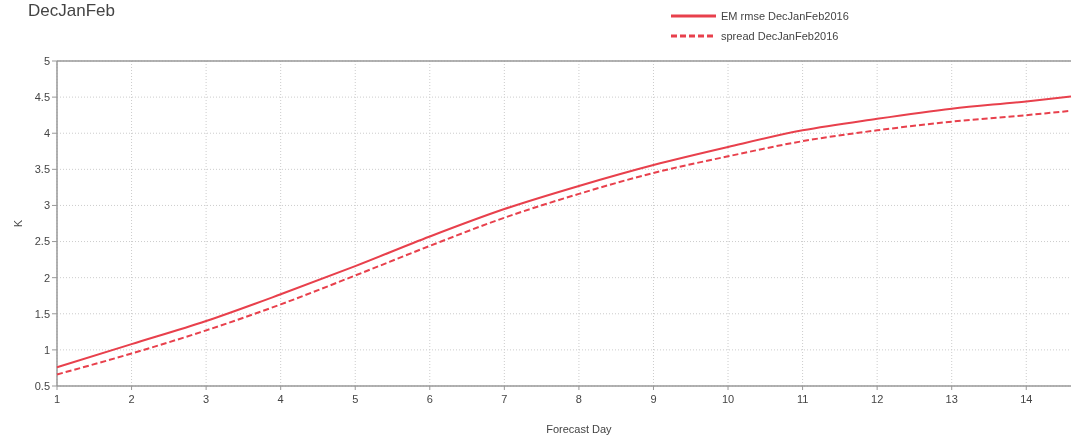  I want to click on legend-label: EM rmse DecJanFeb2016, so click(785, 15).